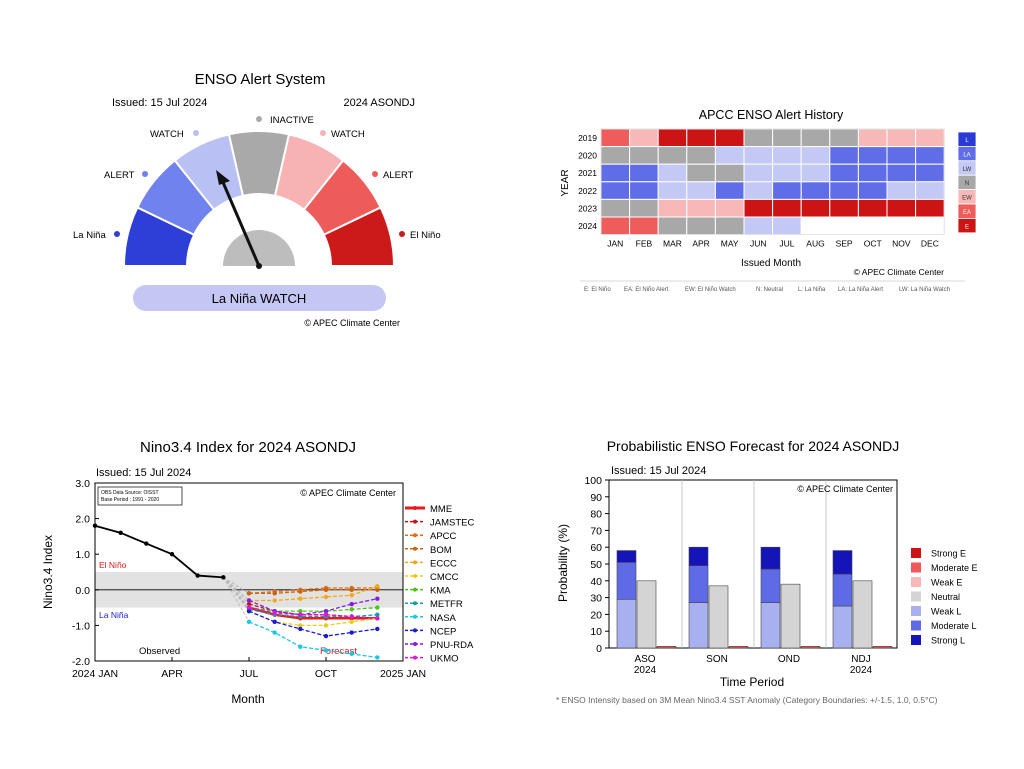  I want to click on watch-elnino-dot, so click(323, 133).